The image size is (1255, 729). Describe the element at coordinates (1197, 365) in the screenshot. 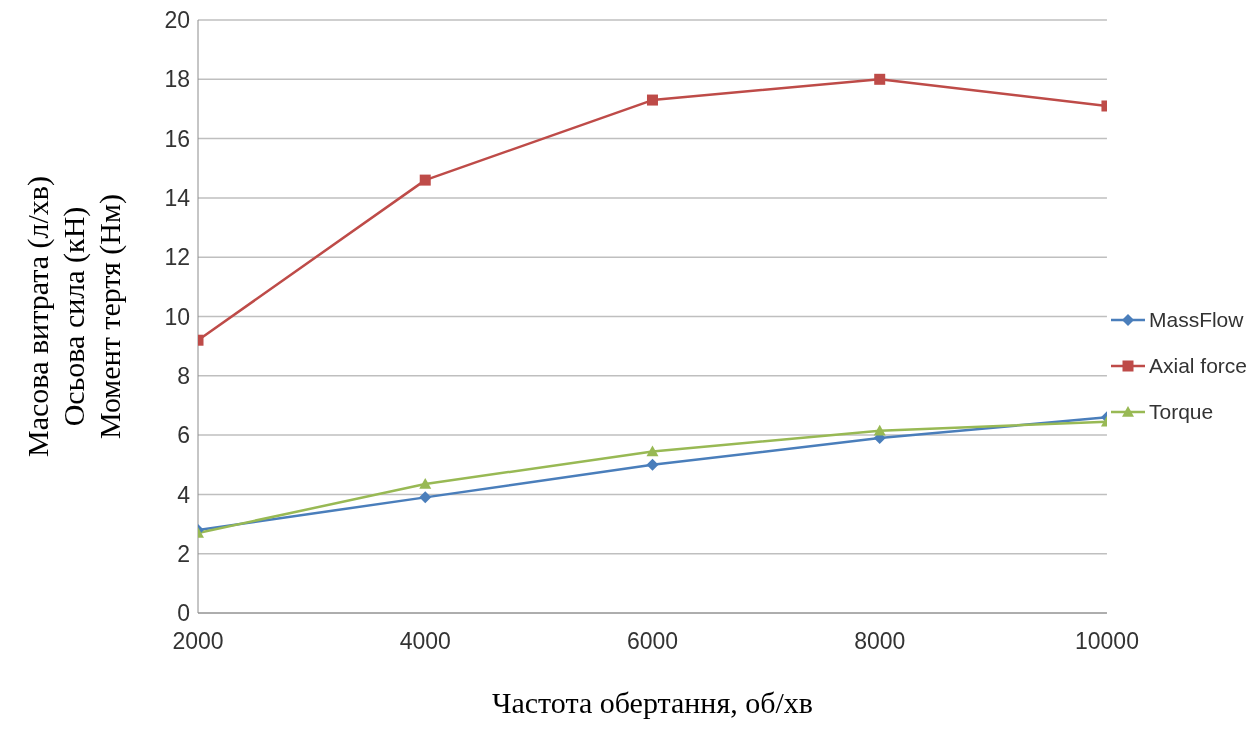

I see `legend-label: Axial force` at that location.